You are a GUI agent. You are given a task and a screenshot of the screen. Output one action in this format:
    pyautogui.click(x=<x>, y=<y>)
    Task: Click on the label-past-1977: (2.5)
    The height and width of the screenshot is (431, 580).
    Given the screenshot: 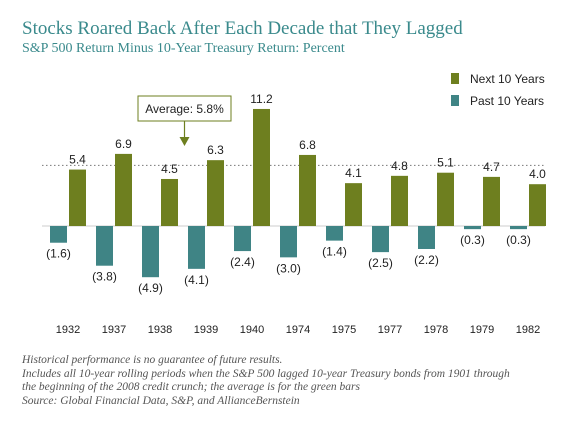 What is the action you would take?
    pyautogui.click(x=380, y=263)
    